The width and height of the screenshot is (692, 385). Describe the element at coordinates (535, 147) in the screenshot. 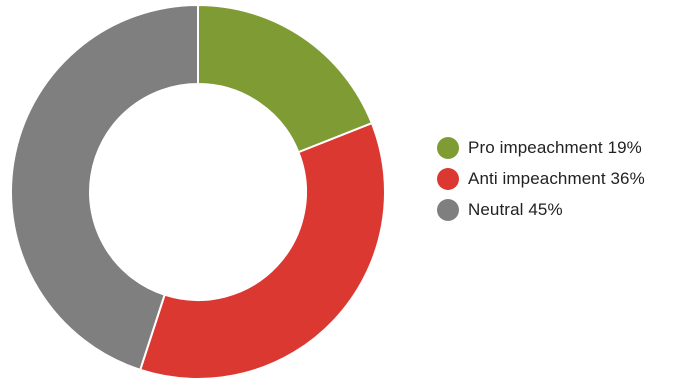

I see `legend-label-pro-impeachment: Pro impeachment` at that location.